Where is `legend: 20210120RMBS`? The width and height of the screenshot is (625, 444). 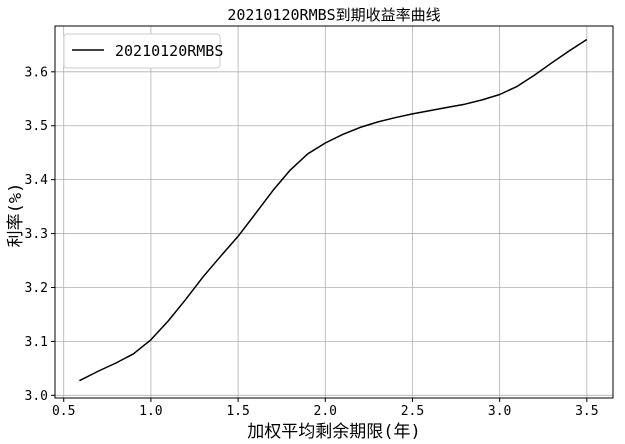 legend: 20210120RMBS is located at coordinates (143, 51).